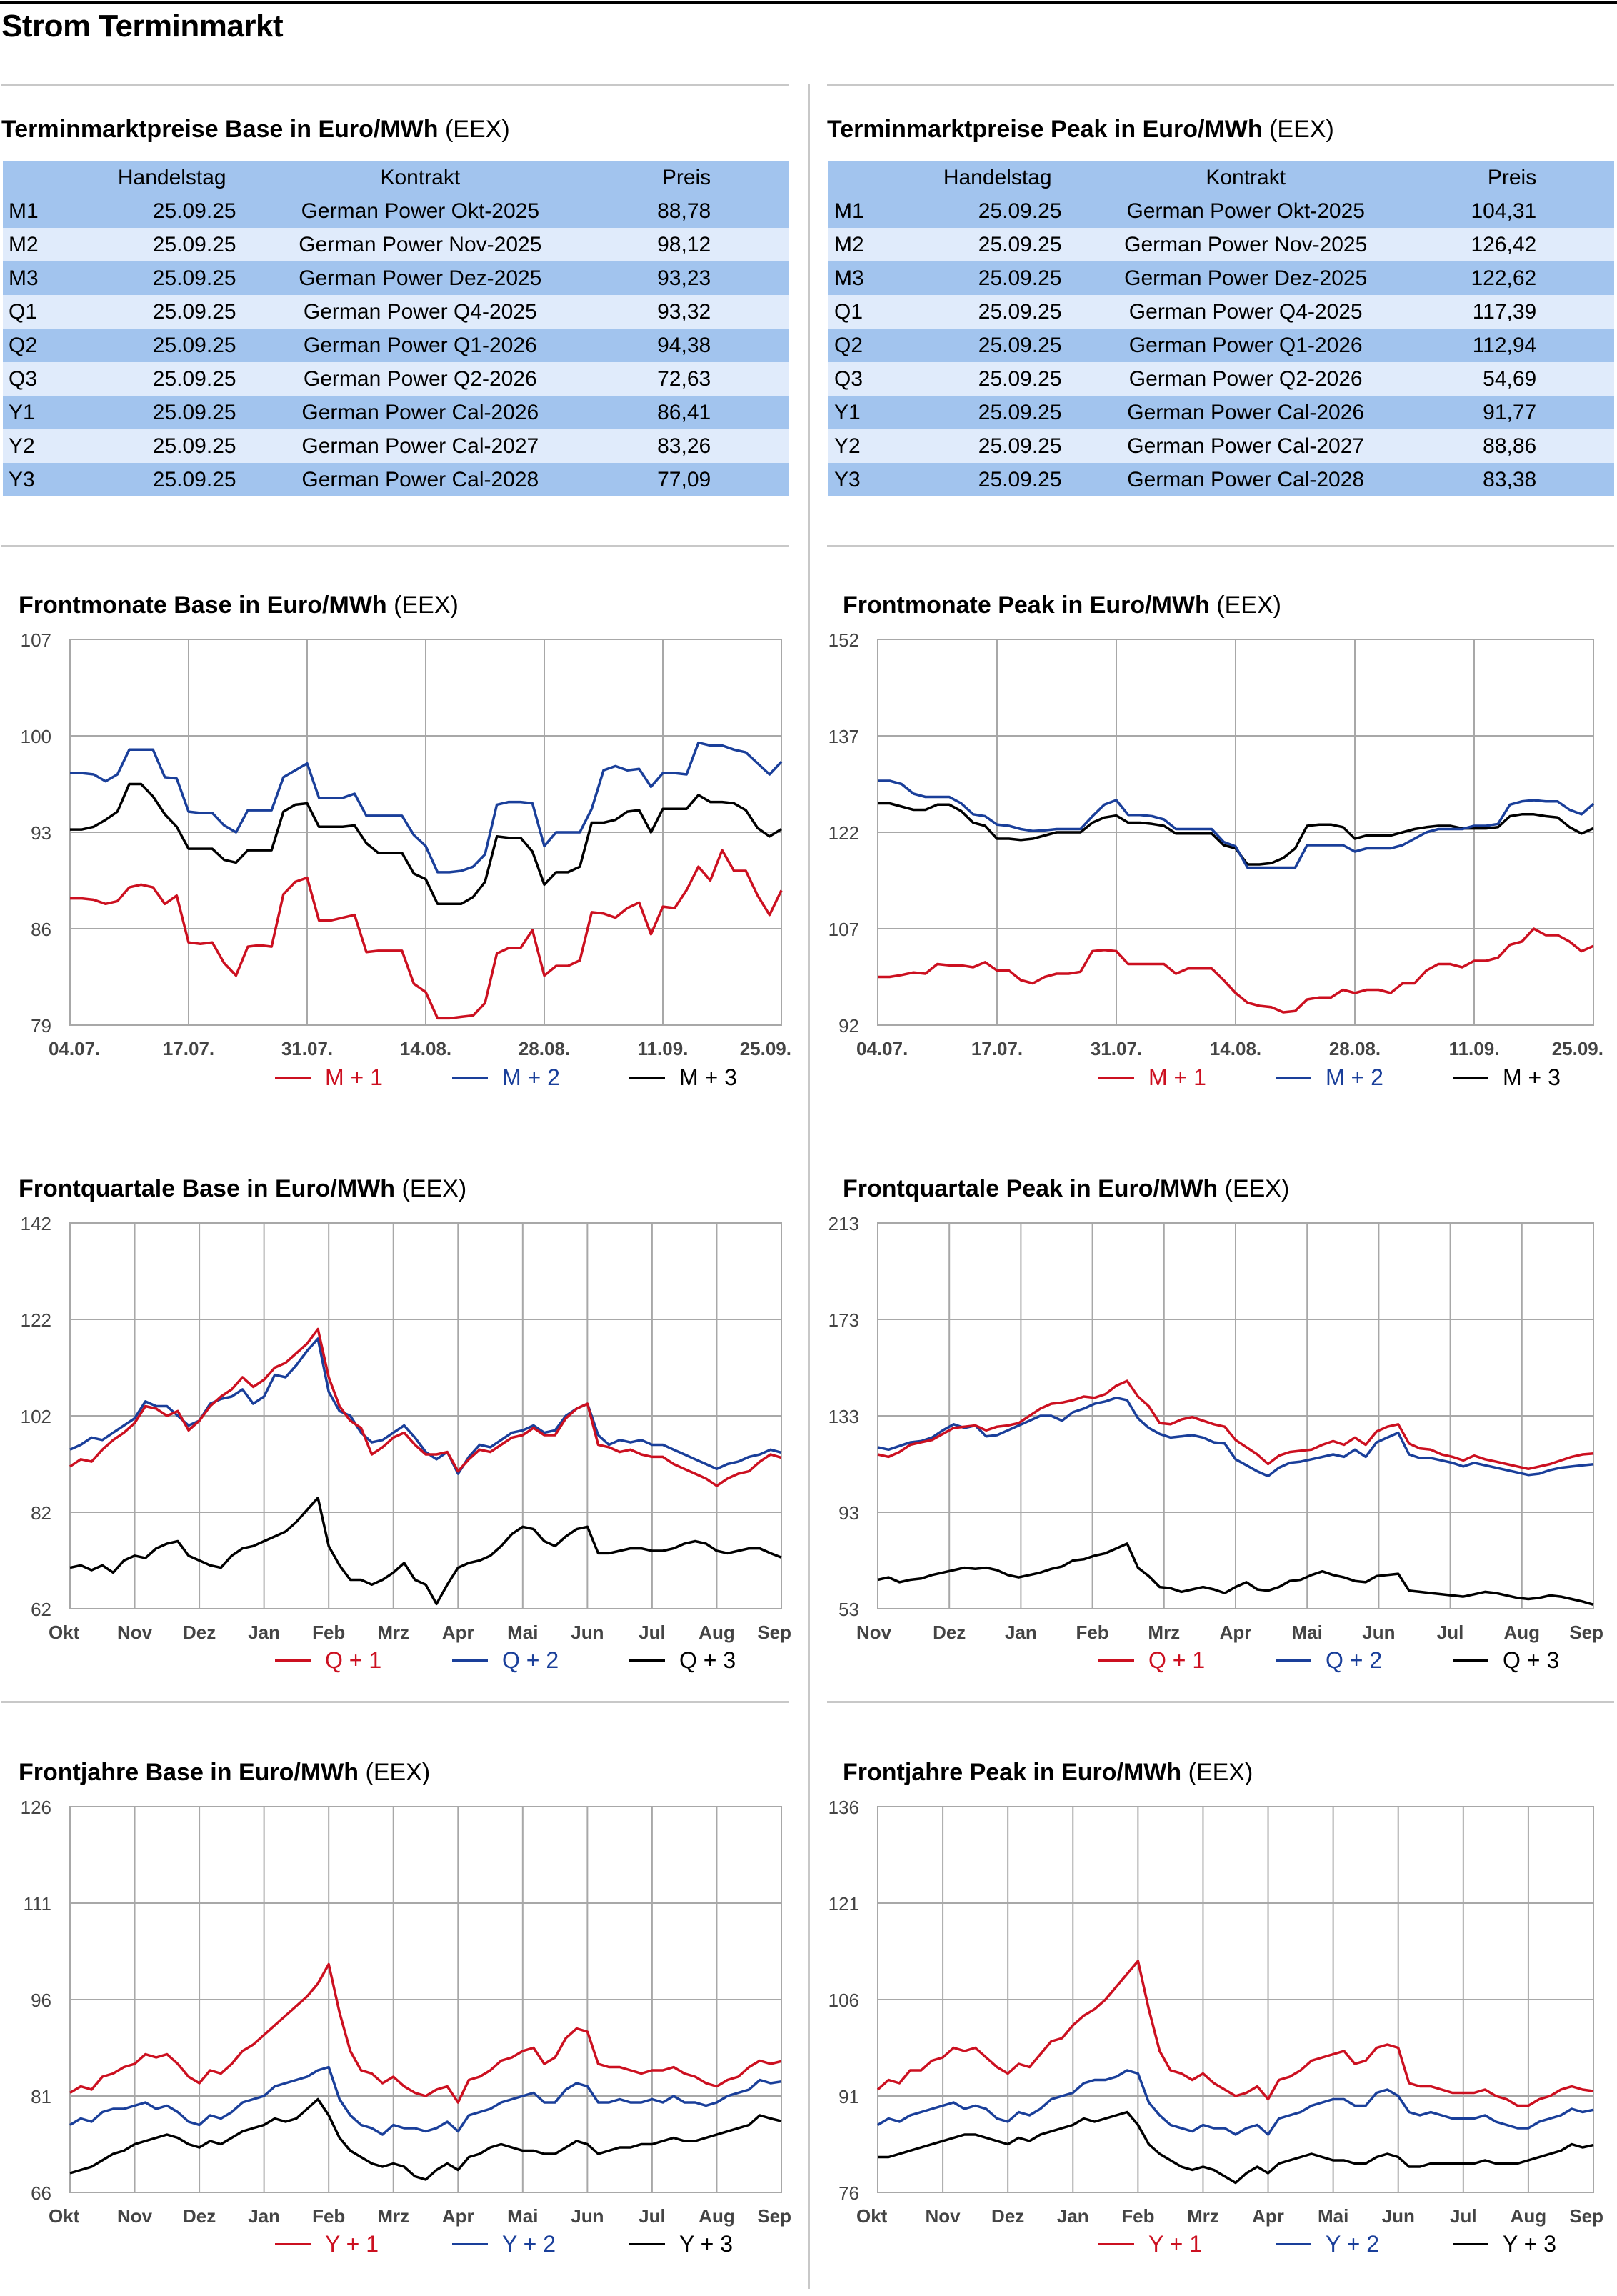  Describe the element at coordinates (657, 446) in the screenshot. I see `table-cell: 83,26` at that location.